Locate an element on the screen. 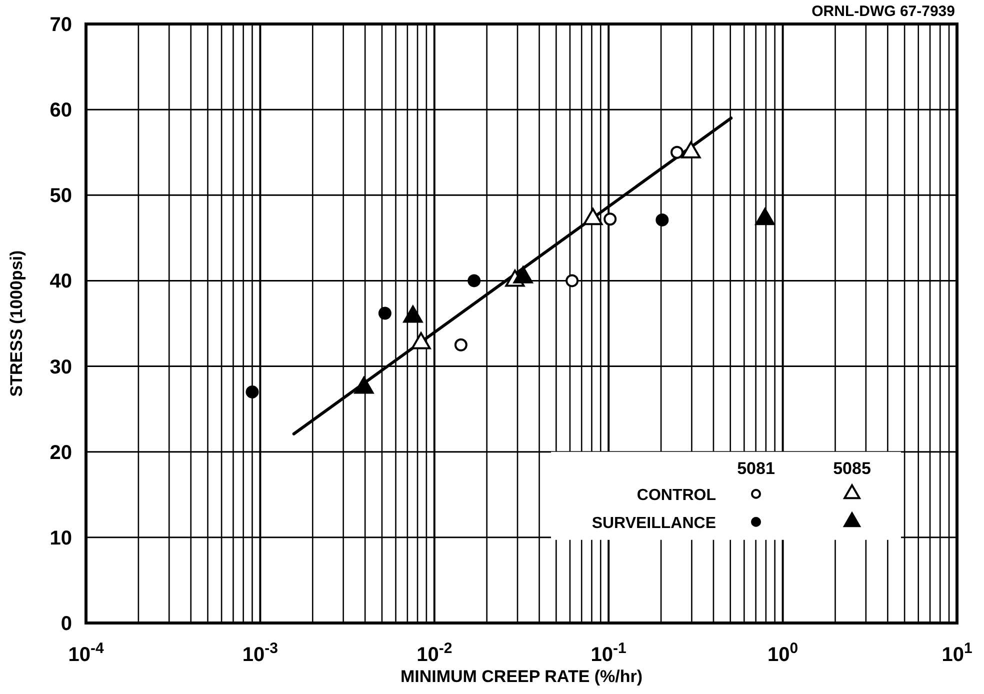  annotation: 5085 is located at coordinates (852, 468).